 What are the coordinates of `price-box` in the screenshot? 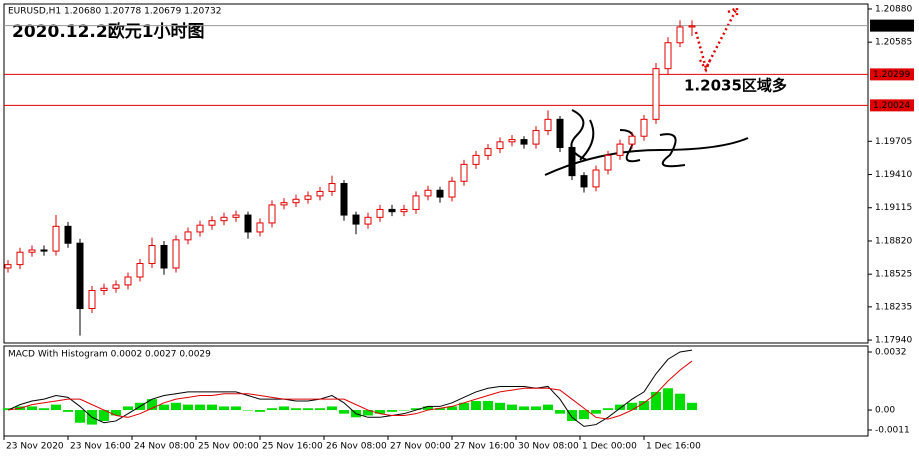 It's located at (892, 25).